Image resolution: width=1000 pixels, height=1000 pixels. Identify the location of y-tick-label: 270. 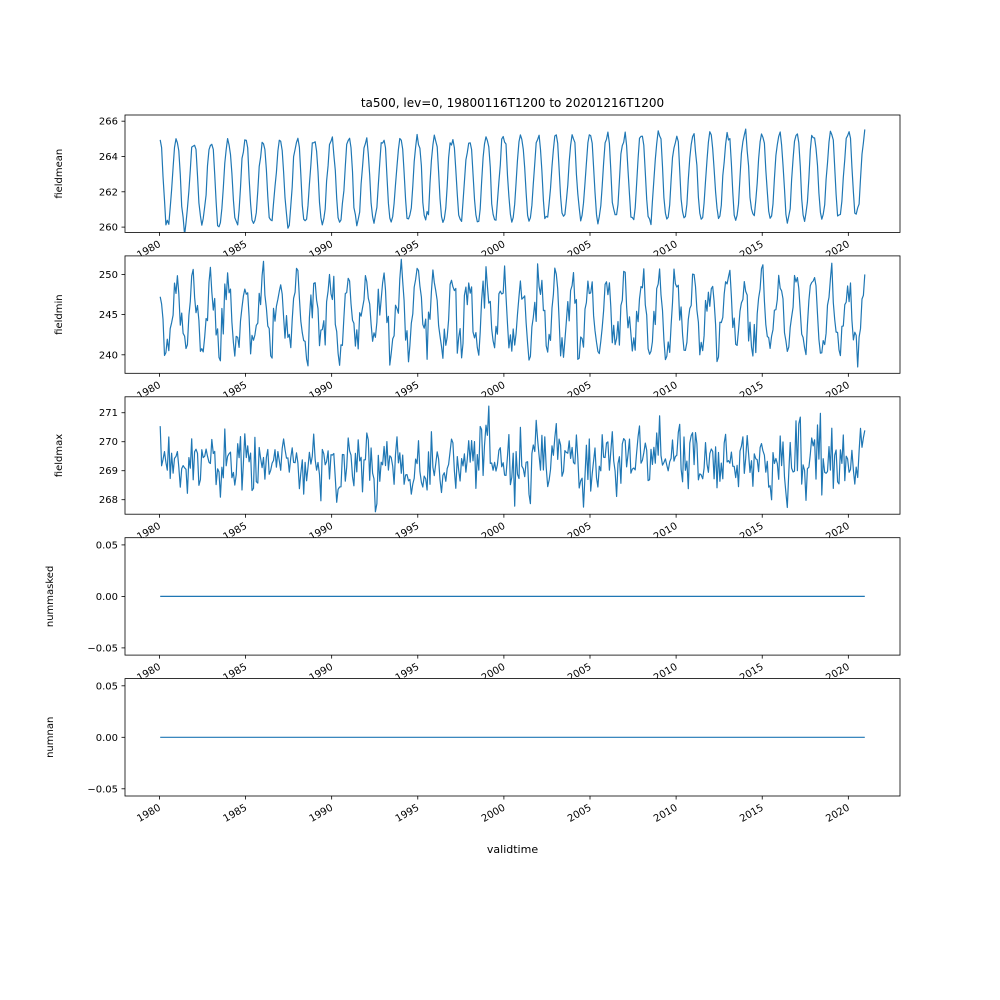
(108, 442).